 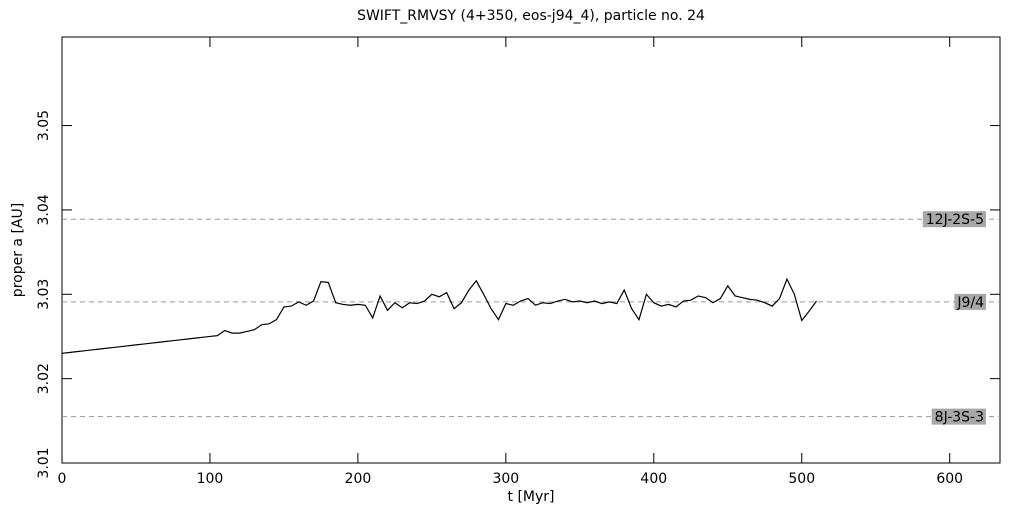 I want to click on x-tick-label: 100, so click(x=210, y=479).